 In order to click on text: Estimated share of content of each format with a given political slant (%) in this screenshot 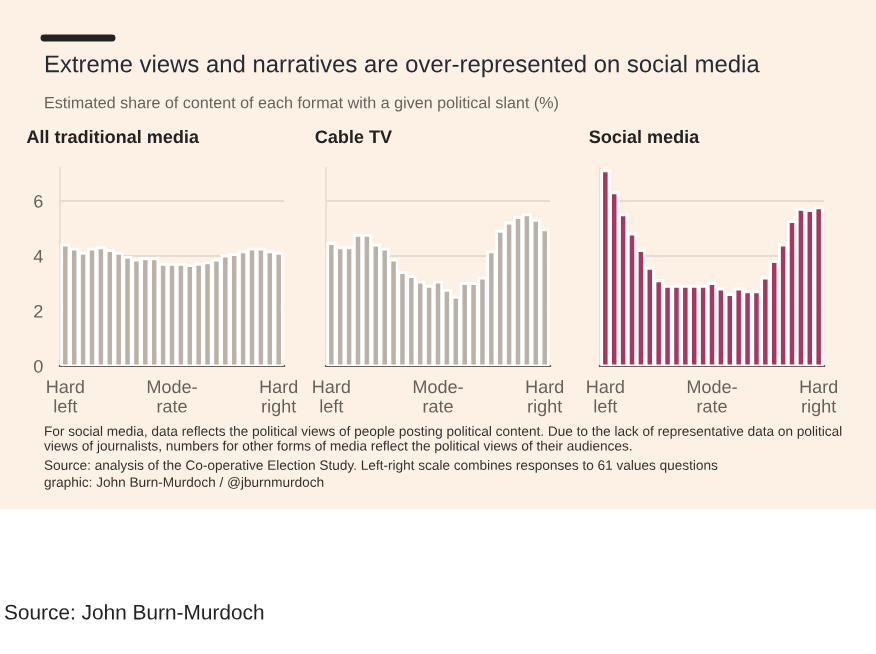, I will do `click(301, 104)`.